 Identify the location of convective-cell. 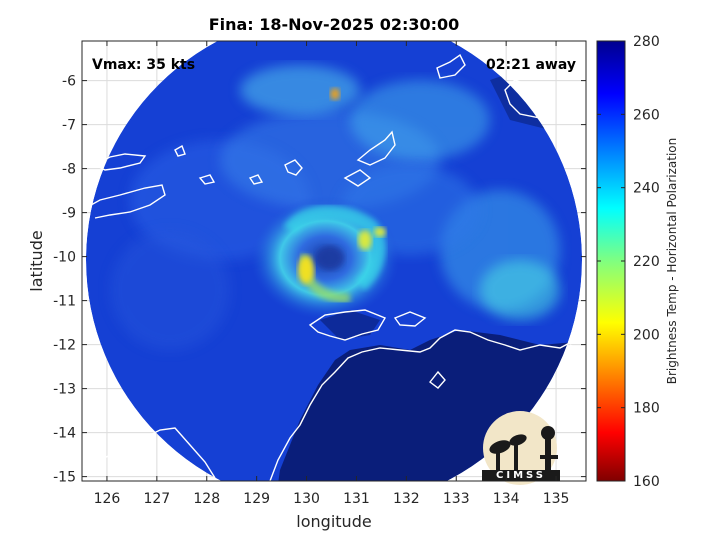
(335, 94).